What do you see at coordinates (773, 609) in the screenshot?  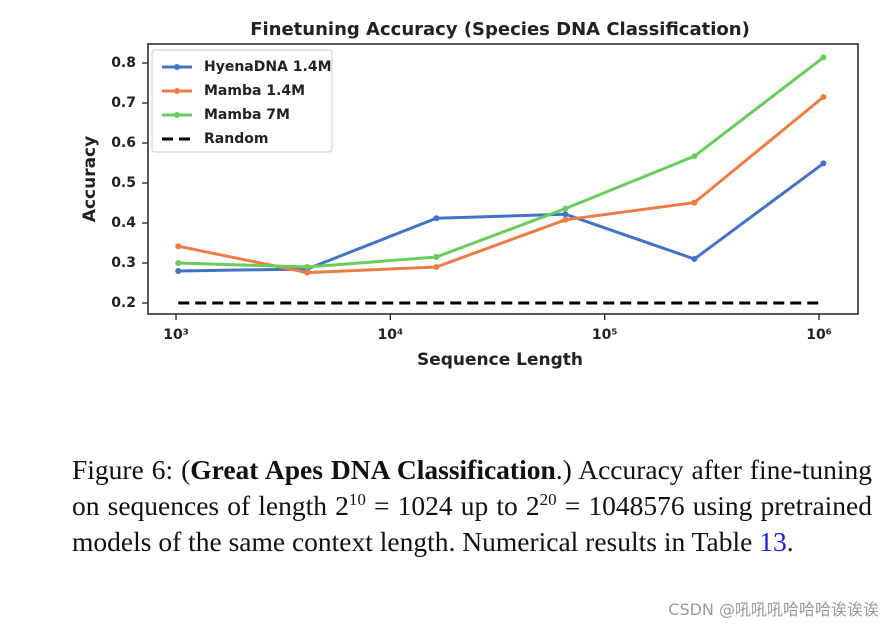 I see `watermark: CSDN @吼吼吼哈哈哈诶诶诶` at bounding box center [773, 609].